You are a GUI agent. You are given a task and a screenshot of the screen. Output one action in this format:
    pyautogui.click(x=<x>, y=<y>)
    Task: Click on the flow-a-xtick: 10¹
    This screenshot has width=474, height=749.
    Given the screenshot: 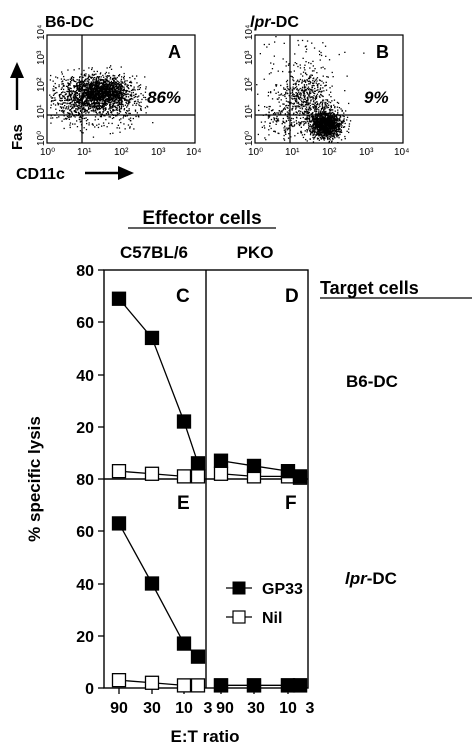 What is the action you would take?
    pyautogui.click(x=84, y=152)
    